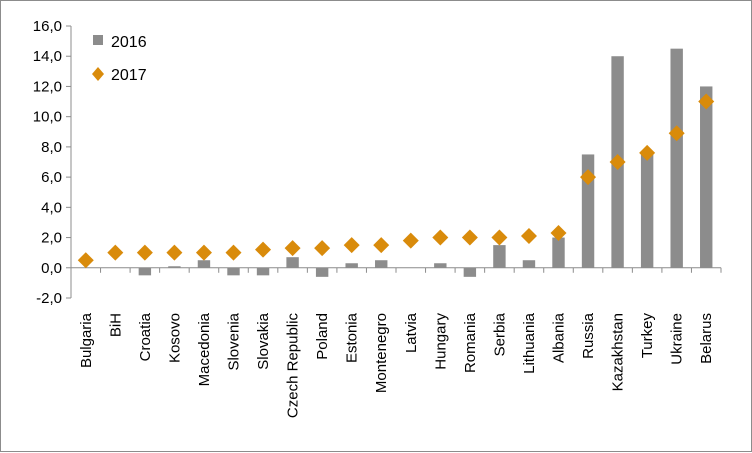 This screenshot has height=453, width=752. What do you see at coordinates (49, 298) in the screenshot?
I see `y-tick-label: -2,0` at bounding box center [49, 298].